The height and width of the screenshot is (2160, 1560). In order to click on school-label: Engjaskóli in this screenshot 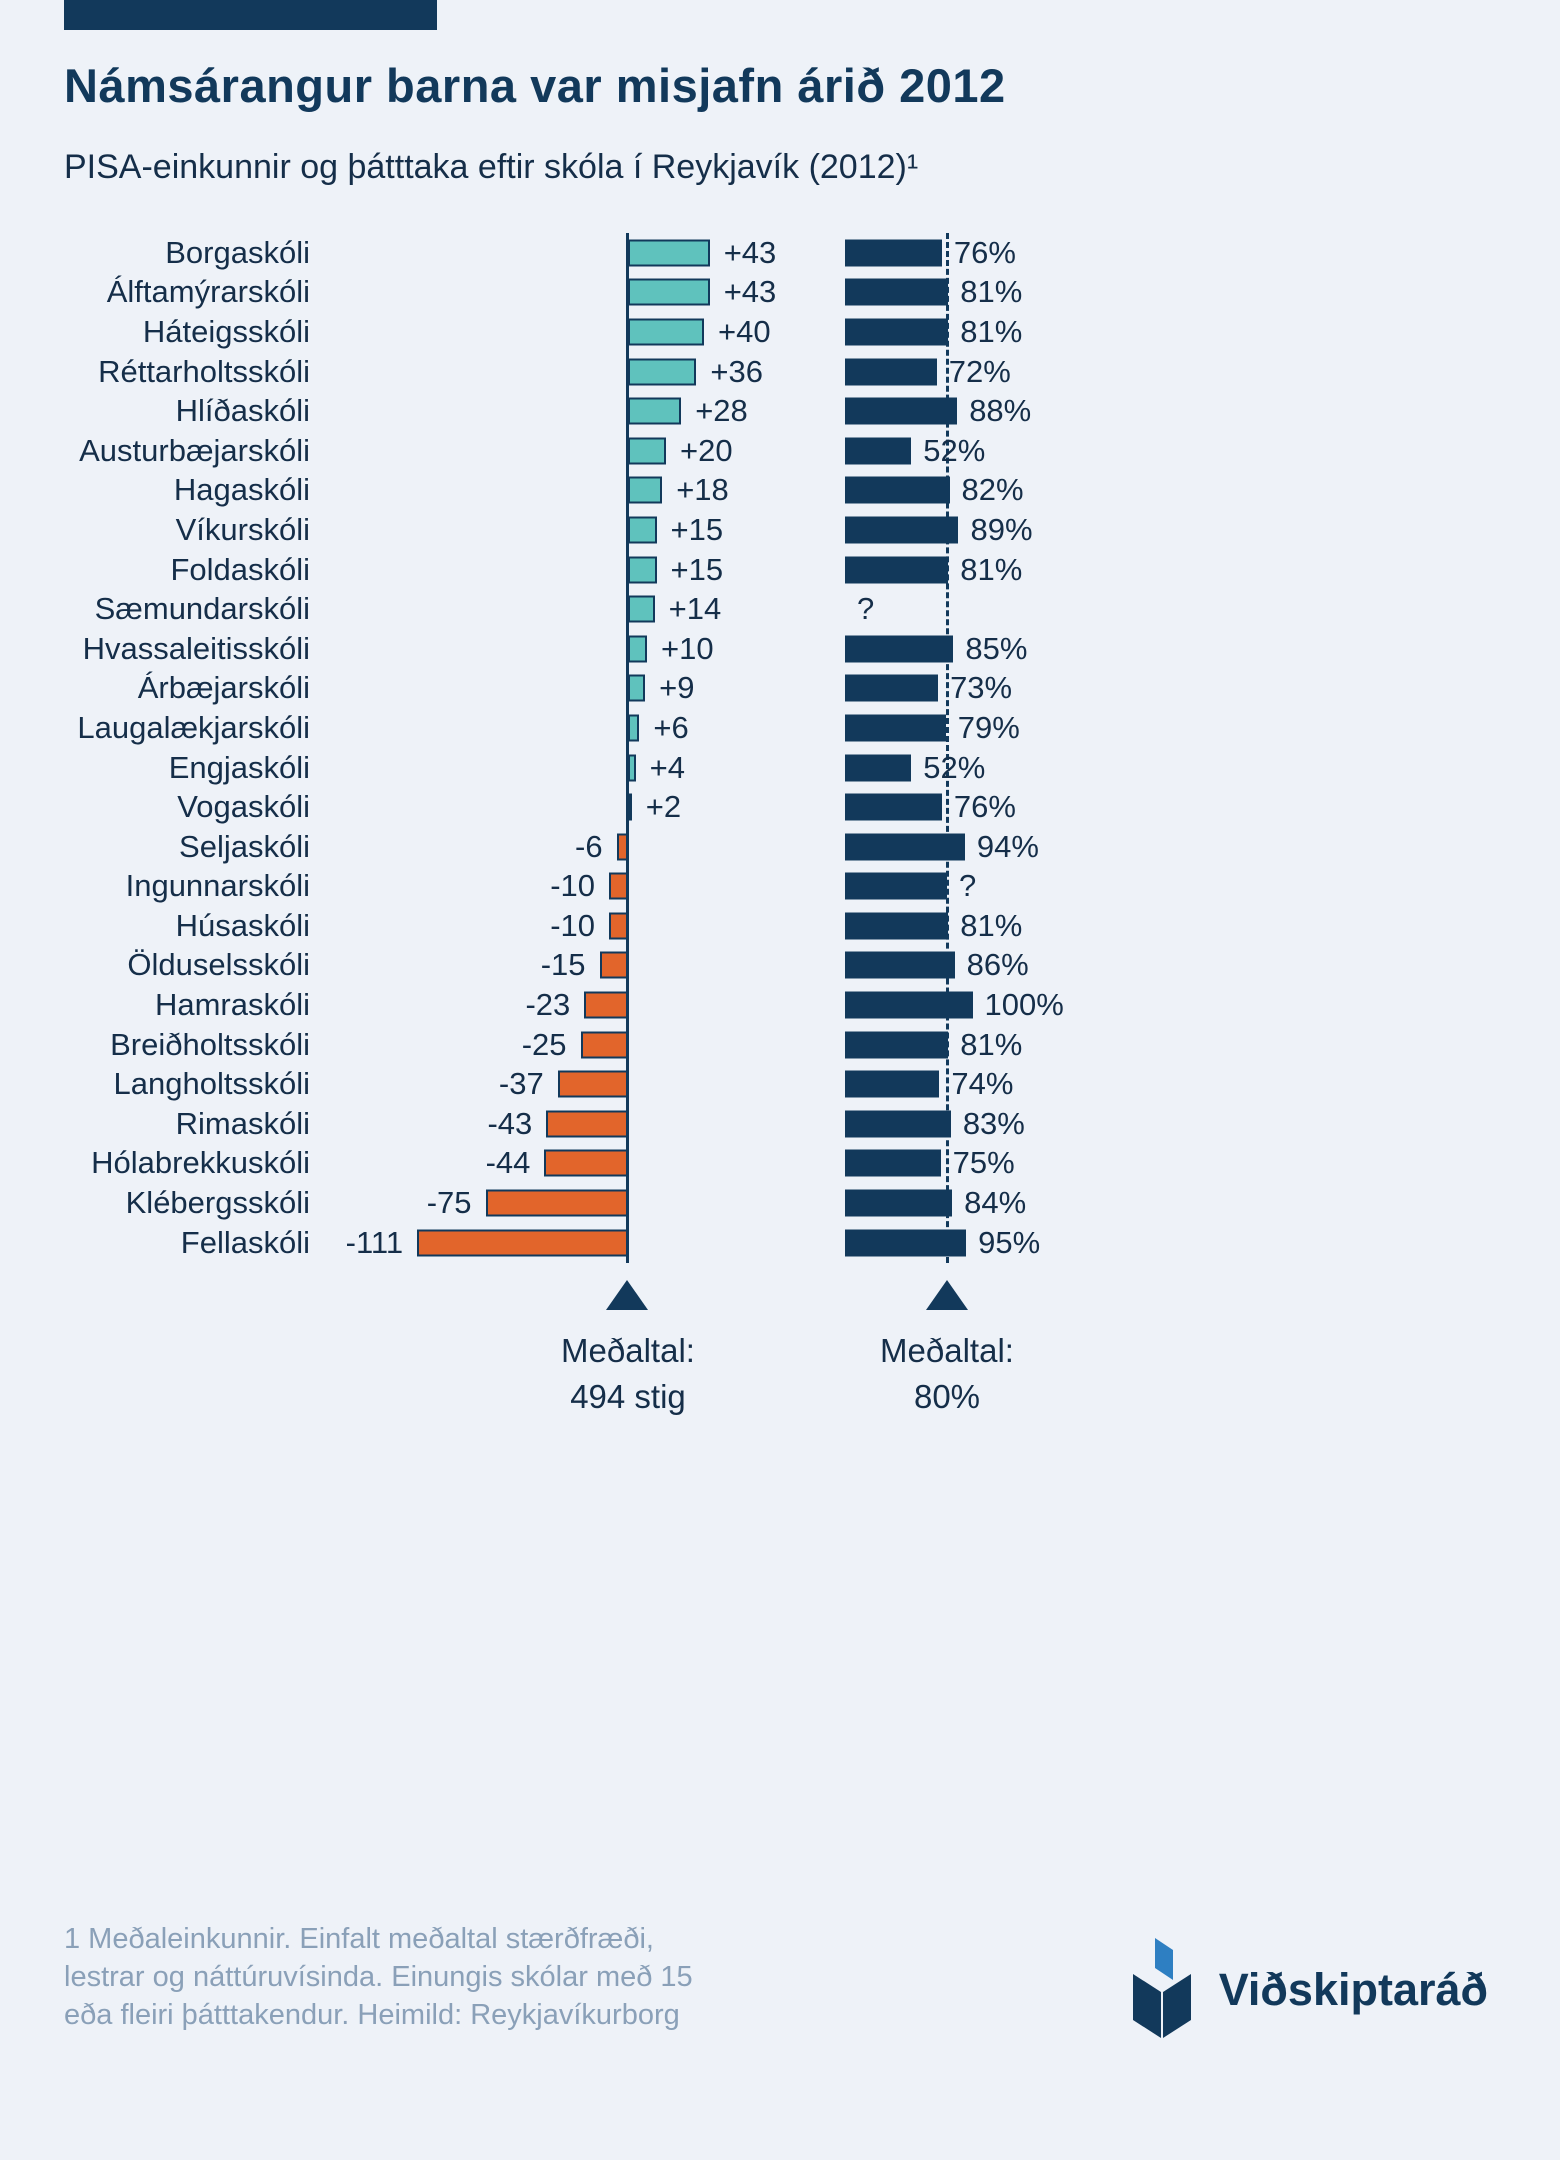, I will do `click(239, 767)`.